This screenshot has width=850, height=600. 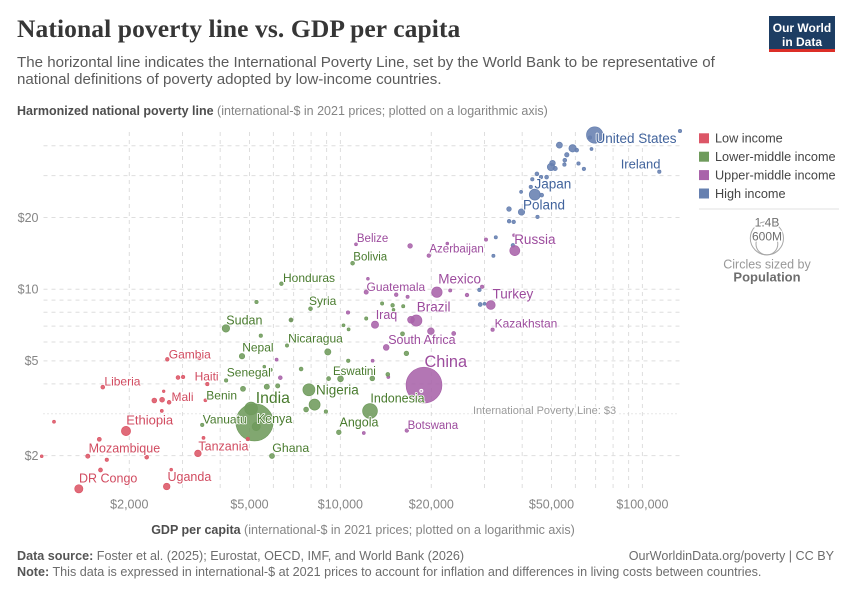 What do you see at coordinates (290, 448) in the screenshot?
I see `svg-text: Ghana` at bounding box center [290, 448].